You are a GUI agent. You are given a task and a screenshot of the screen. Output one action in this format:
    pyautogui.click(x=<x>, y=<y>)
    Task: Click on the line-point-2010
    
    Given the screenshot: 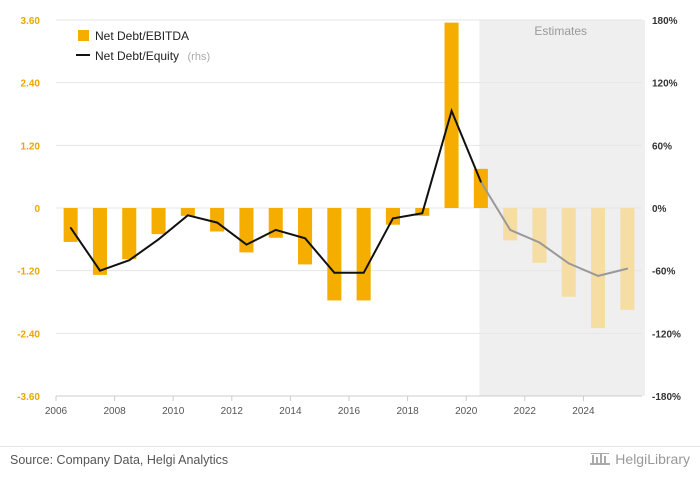 What is the action you would take?
    pyautogui.click(x=188, y=215)
    